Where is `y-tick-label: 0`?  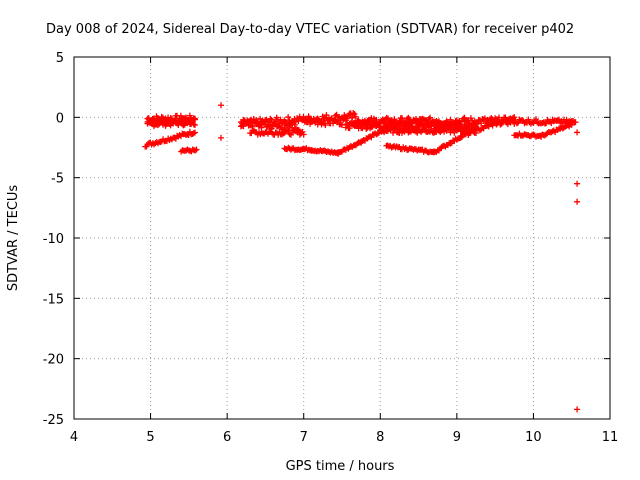 y-tick-label: 0 is located at coordinates (60, 118).